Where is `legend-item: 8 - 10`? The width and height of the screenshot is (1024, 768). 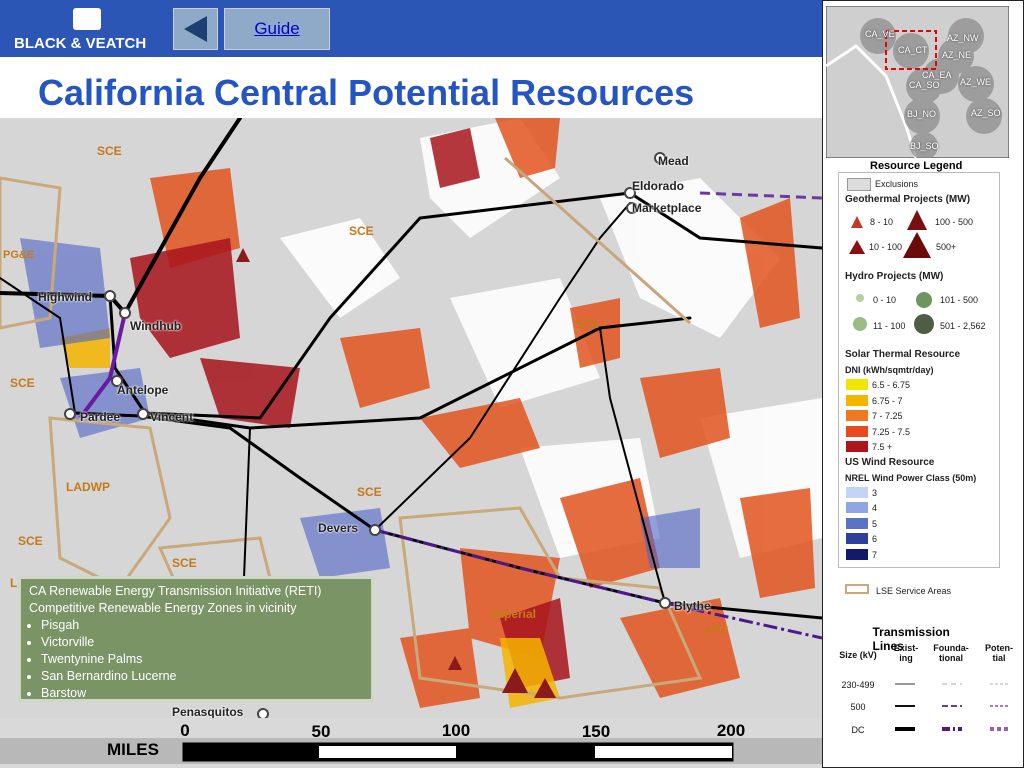
legend-item: 8 - 10 is located at coordinates (882, 222).